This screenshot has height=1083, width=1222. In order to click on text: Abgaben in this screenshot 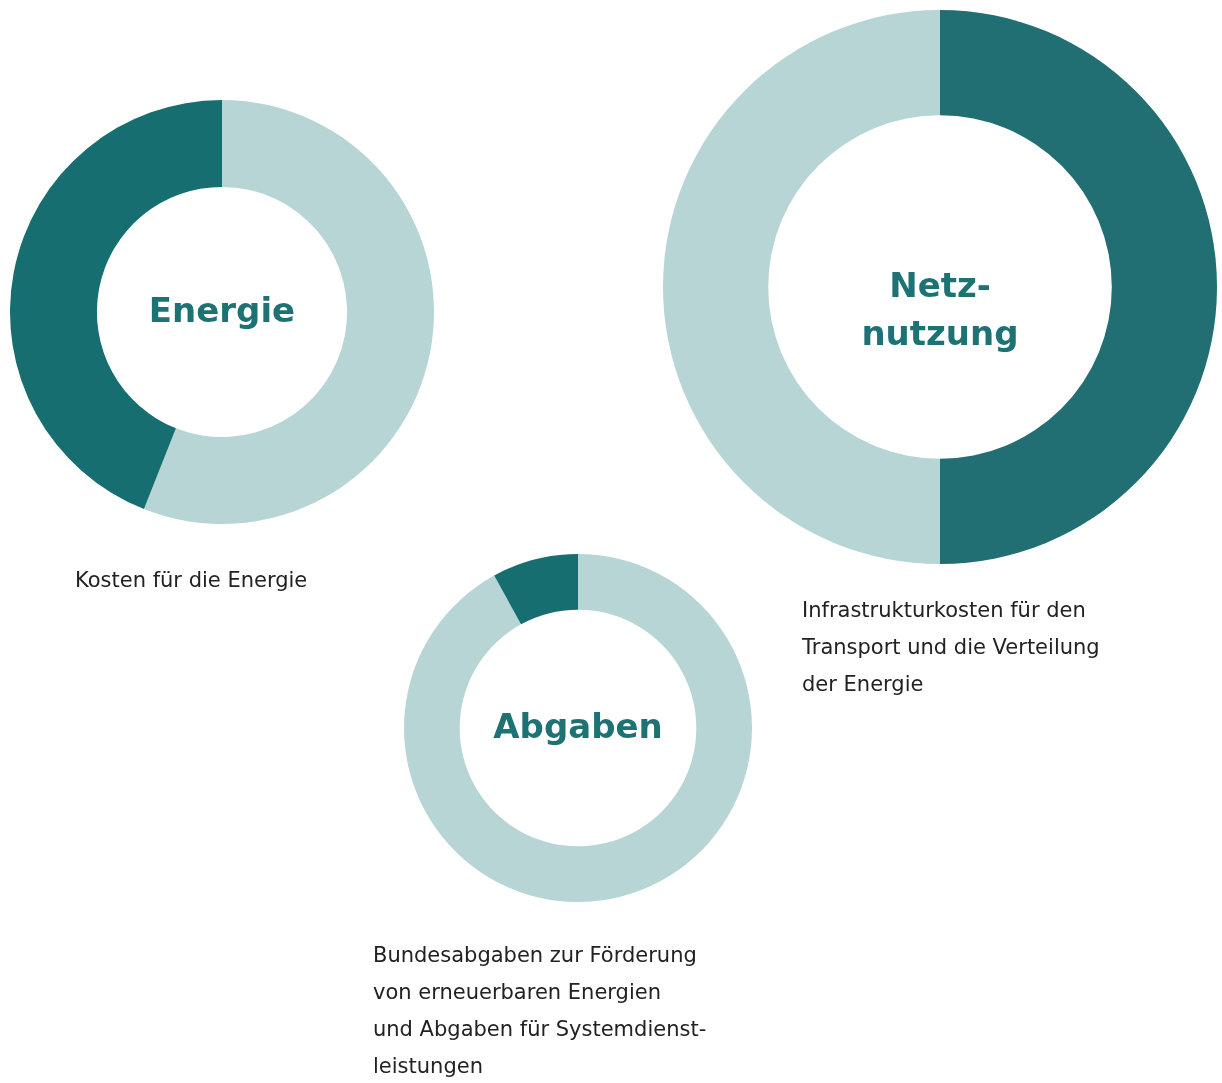, I will do `click(578, 726)`.